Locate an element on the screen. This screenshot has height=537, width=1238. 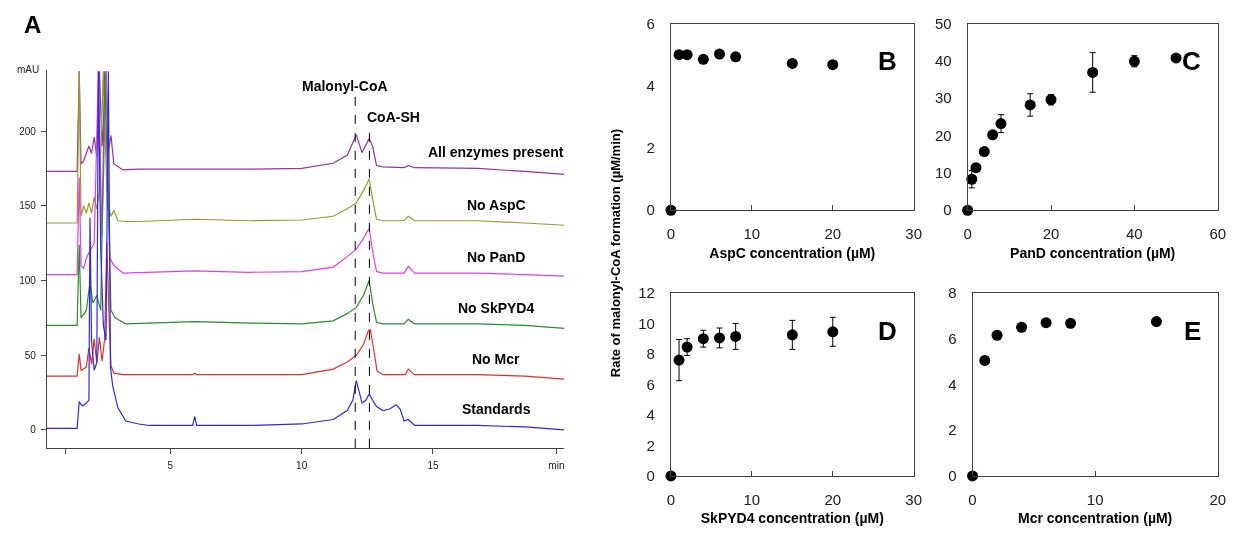
y-axis-title: Rate of malonyl-CoA formation (µM/min) is located at coordinates (616, 253).